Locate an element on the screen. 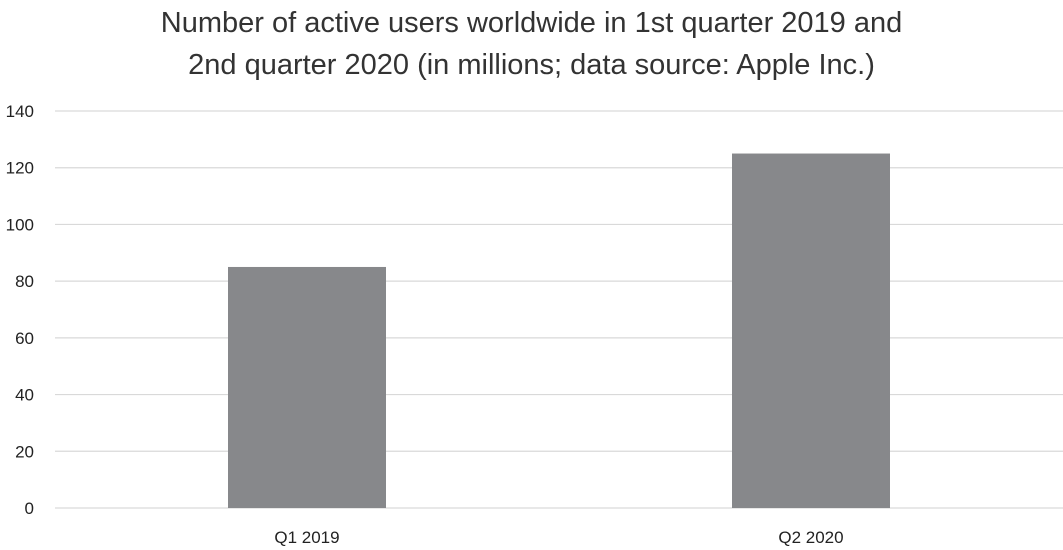 This screenshot has height=550, width=1063. x-tick-label: Q1 2019 is located at coordinates (306, 537).